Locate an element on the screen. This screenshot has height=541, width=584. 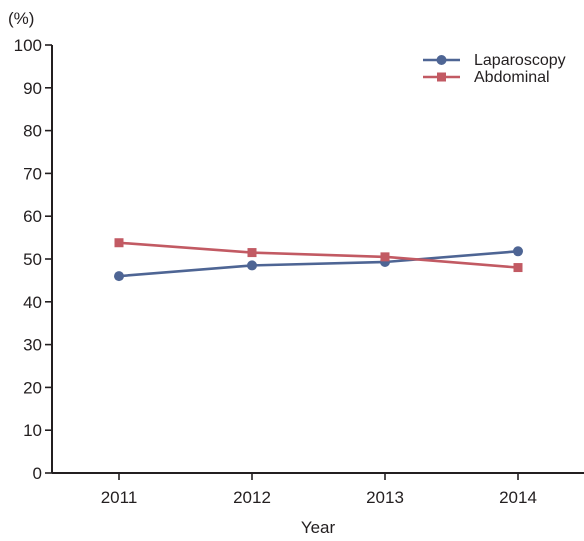
y-tick-label: 10 is located at coordinates (32, 430).